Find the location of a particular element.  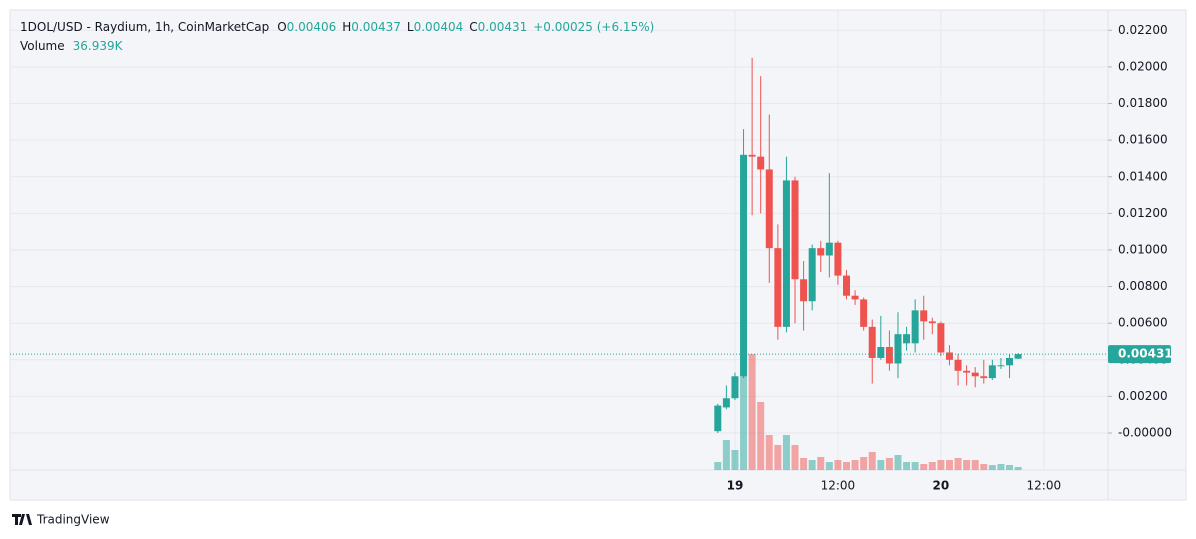

legend-high-label: H is located at coordinates (346, 27).